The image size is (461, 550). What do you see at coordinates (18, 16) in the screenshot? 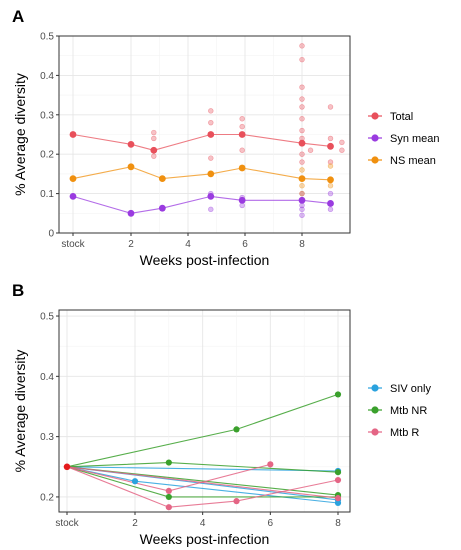
I see `panel-label: A` at bounding box center [18, 16].